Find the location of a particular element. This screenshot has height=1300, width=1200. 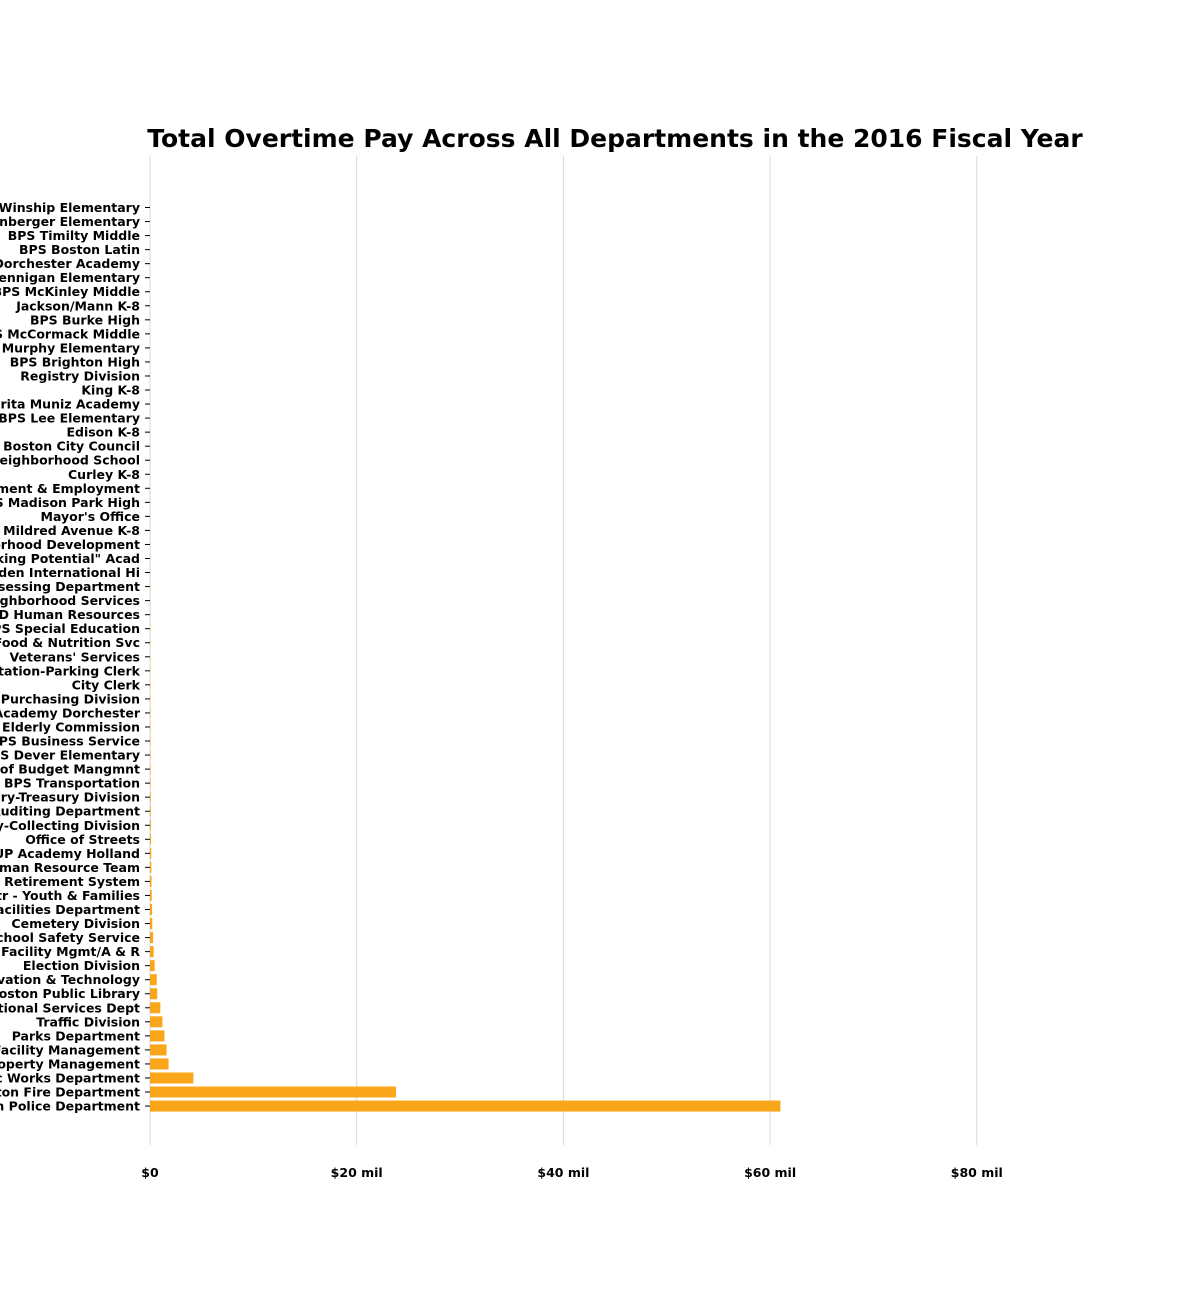

y-category-label: Assessing Department is located at coordinates (70, 586).